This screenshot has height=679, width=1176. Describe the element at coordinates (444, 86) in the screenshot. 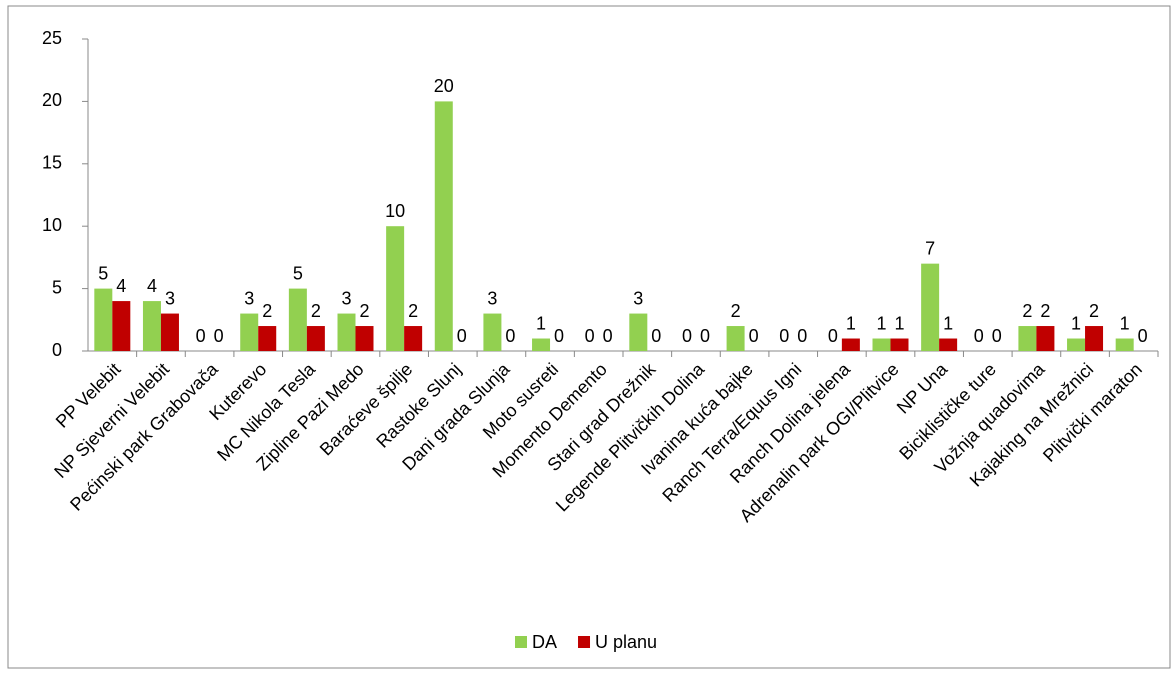

I see `data-label: 20` at that location.